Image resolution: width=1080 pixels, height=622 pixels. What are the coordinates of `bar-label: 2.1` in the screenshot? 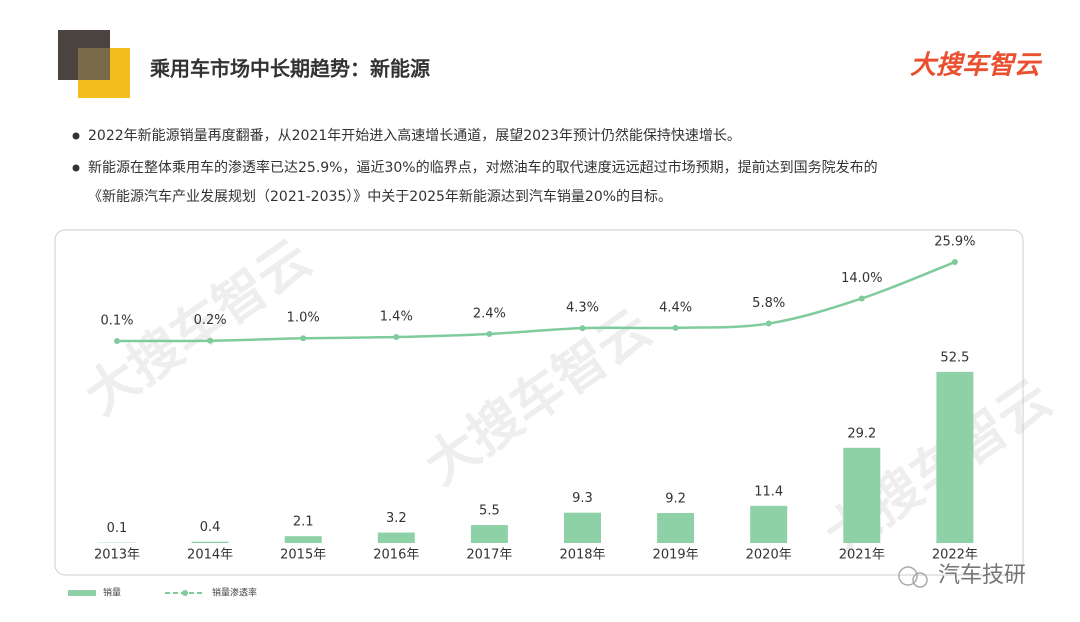 It's located at (303, 522).